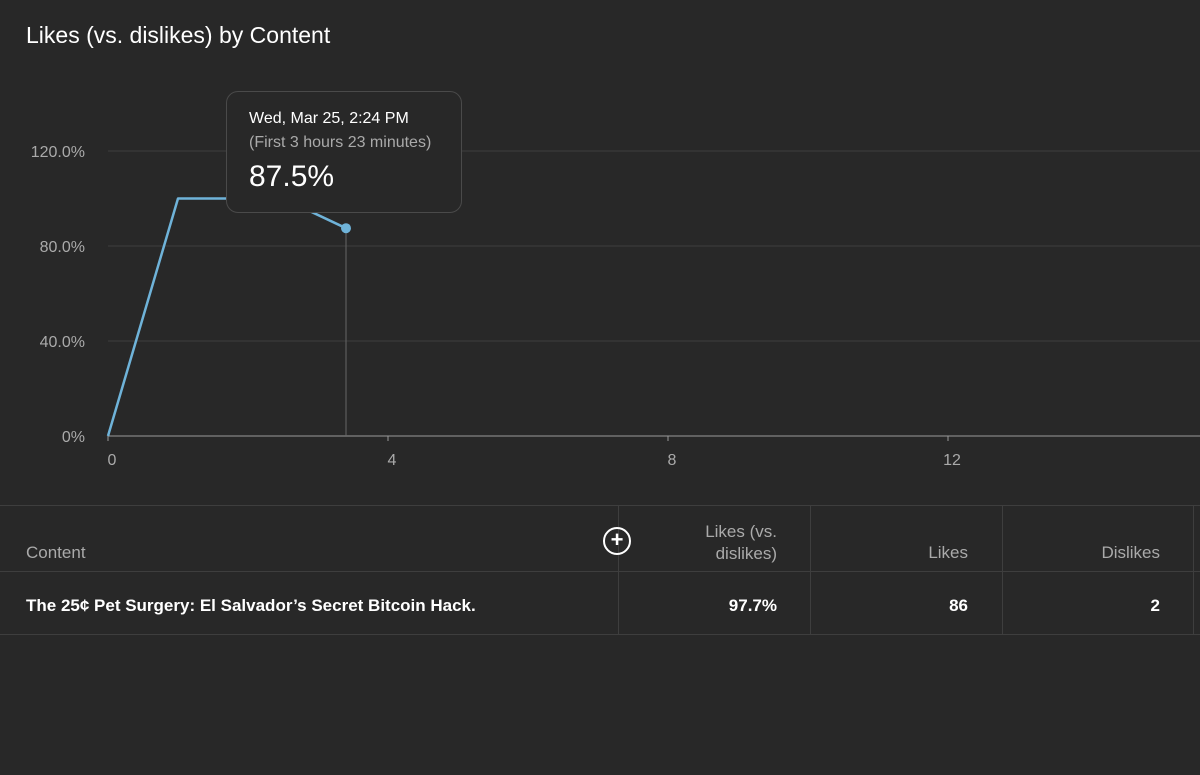 Image resolution: width=1200 pixels, height=775 pixels. I want to click on row-likes: 86, so click(958, 605).